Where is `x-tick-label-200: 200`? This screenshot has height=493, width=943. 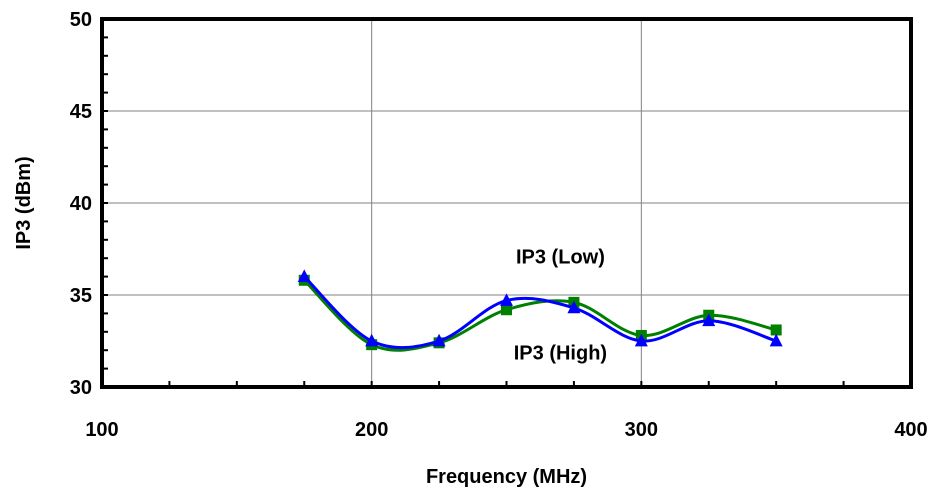
x-tick-label-200: 200 is located at coordinates (371, 430).